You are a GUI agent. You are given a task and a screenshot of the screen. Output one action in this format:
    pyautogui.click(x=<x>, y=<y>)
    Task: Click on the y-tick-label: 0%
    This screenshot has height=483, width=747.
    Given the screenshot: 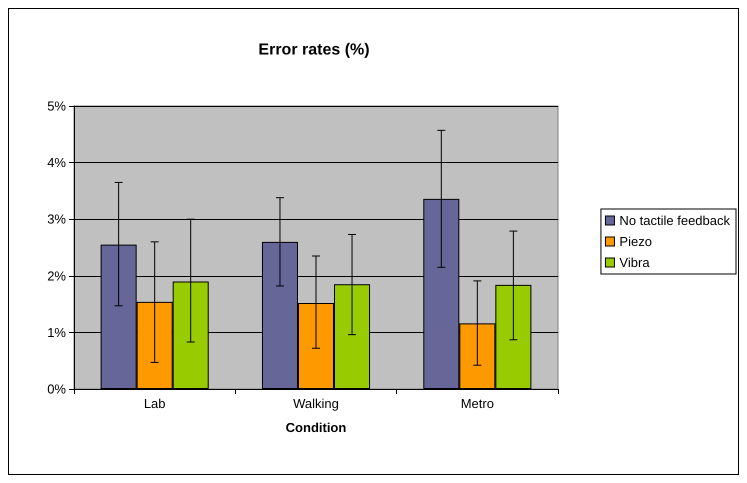 What is the action you would take?
    pyautogui.click(x=56, y=389)
    